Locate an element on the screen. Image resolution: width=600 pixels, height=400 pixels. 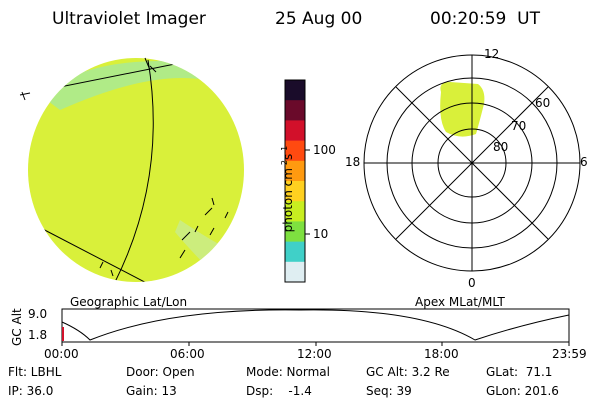
mlt-label-6: 6 is located at coordinates (584, 162).